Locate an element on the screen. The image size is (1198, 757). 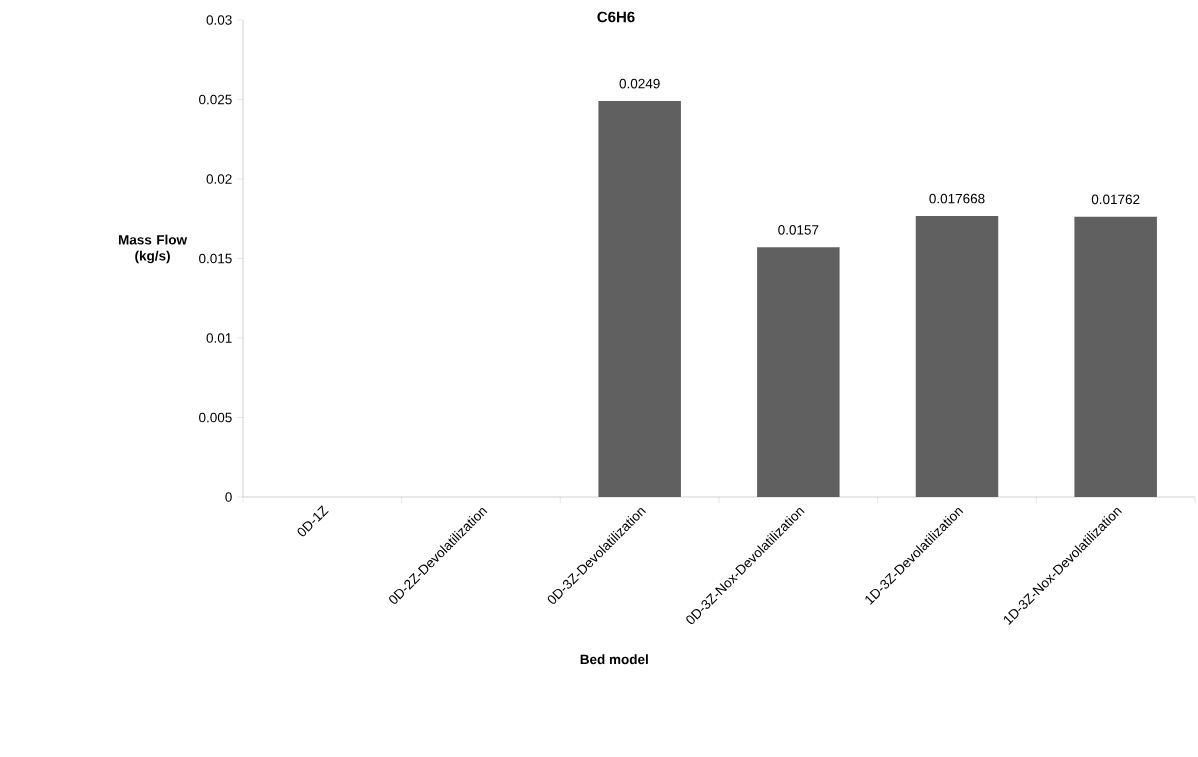
y-tick-label: 0.025 is located at coordinates (215, 99).